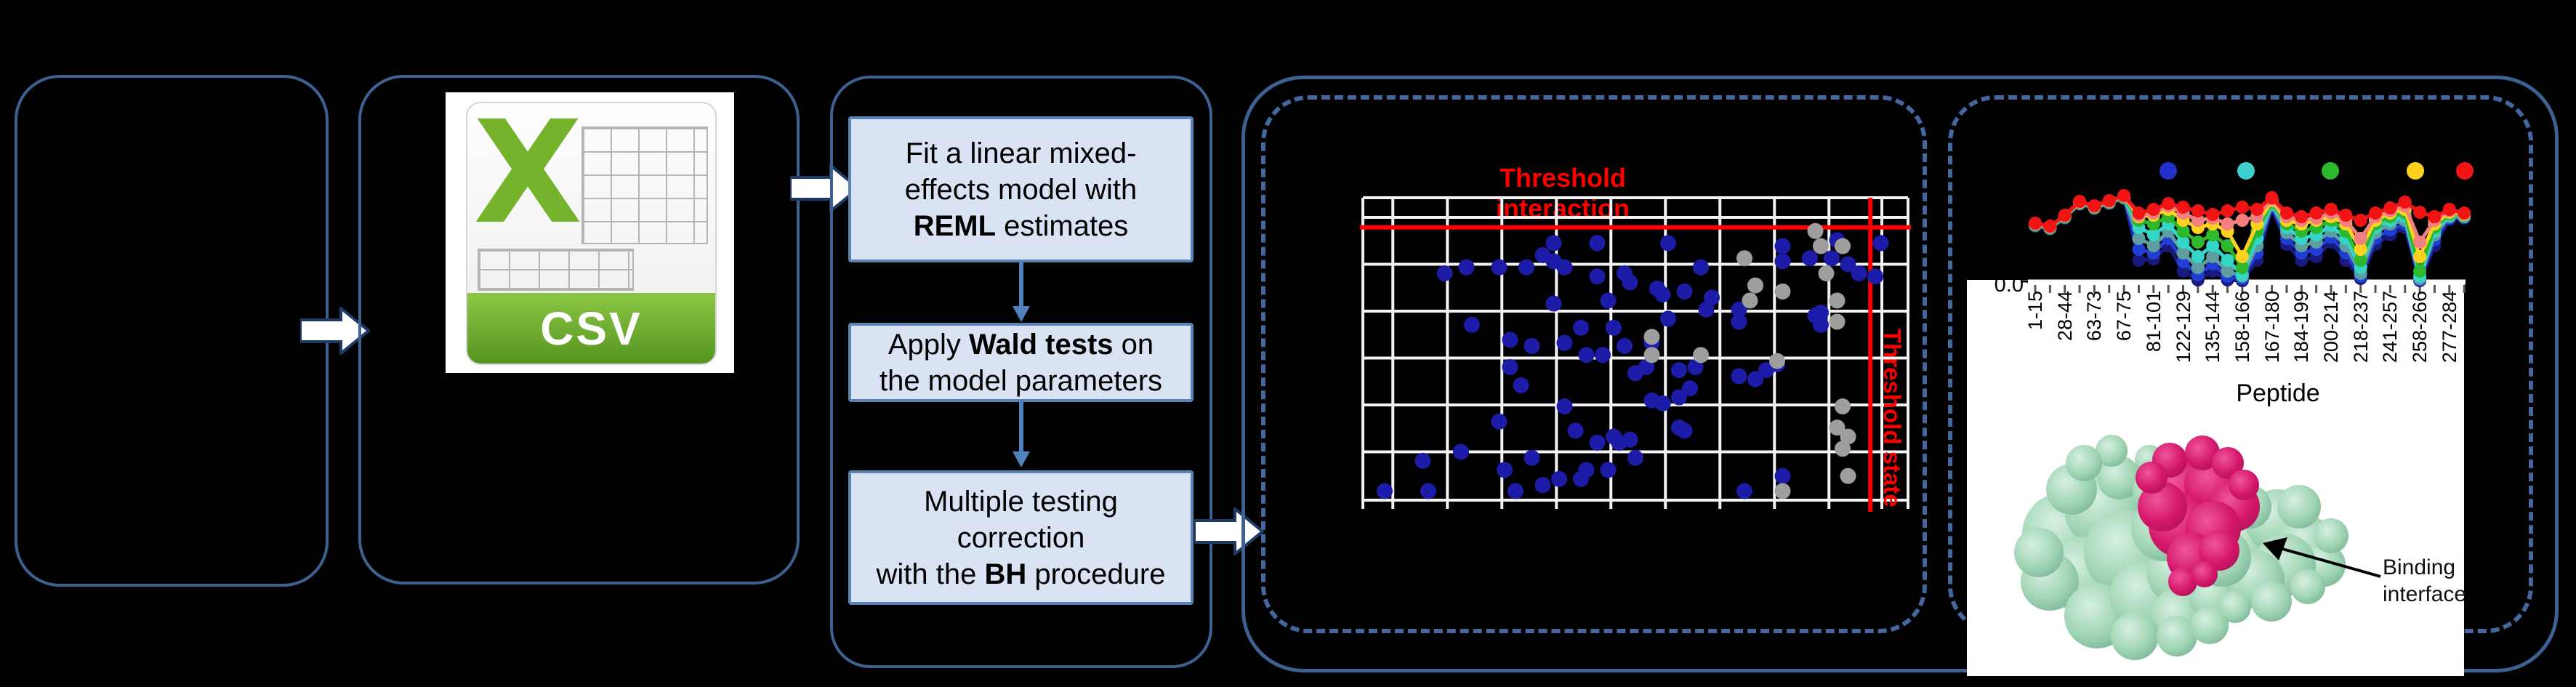 This screenshot has width=2576, height=687. I want to click on peptide-tick-label: 218-237, so click(2360, 327).